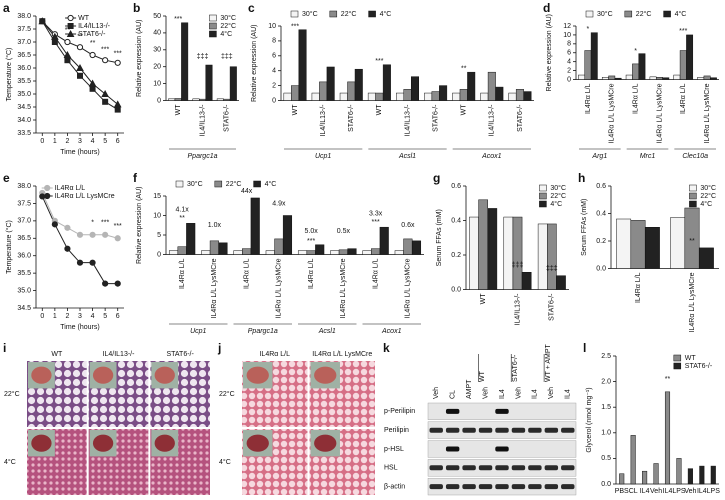 The height and width of the screenshot is (500, 725). I want to click on y-tick-label: 33.5, so click(24, 133).